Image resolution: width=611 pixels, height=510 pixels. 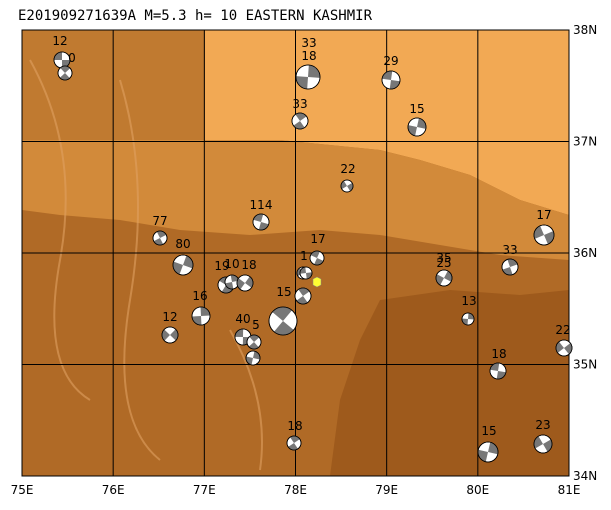 What do you see at coordinates (569, 490) in the screenshot?
I see `lon-label: 81E` at bounding box center [569, 490].